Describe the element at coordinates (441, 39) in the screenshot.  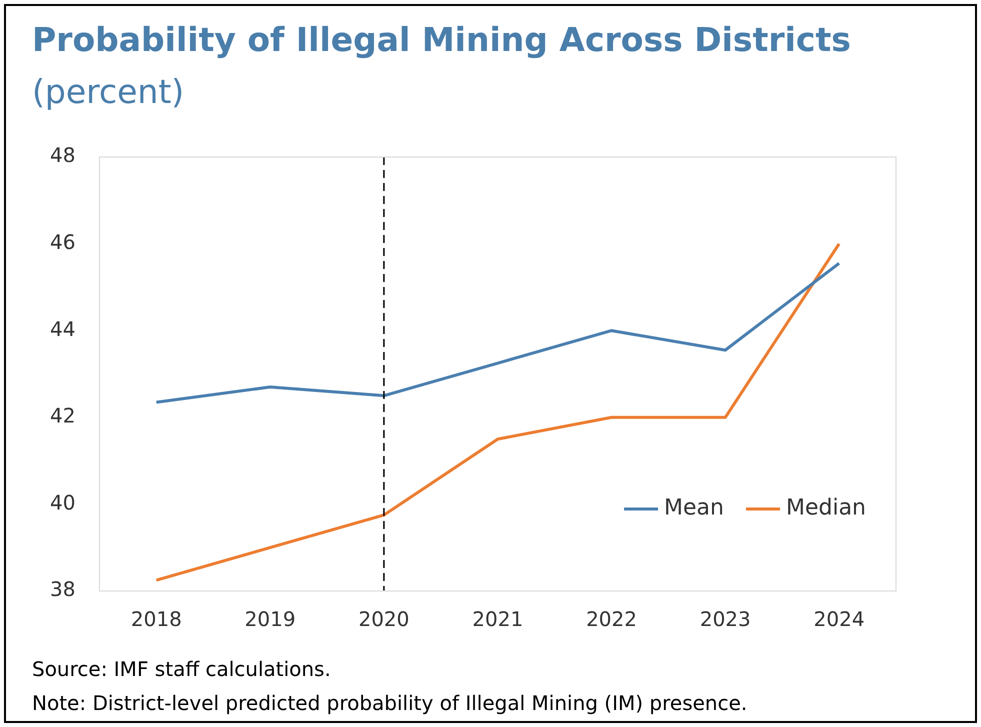
I see `chart-title: Probability of Illegal Mining Across Districts` at that location.